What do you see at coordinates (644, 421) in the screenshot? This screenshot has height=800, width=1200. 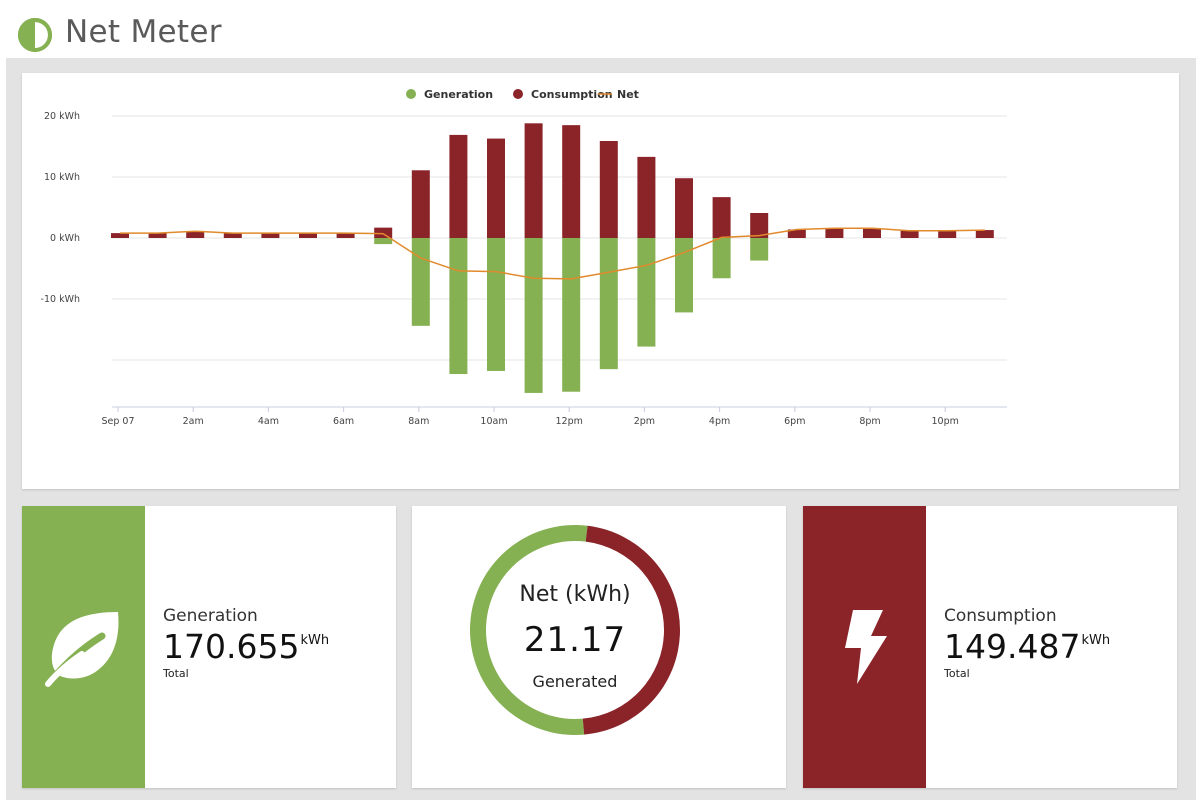 I see `x-tick-label: 2pm` at bounding box center [644, 421].